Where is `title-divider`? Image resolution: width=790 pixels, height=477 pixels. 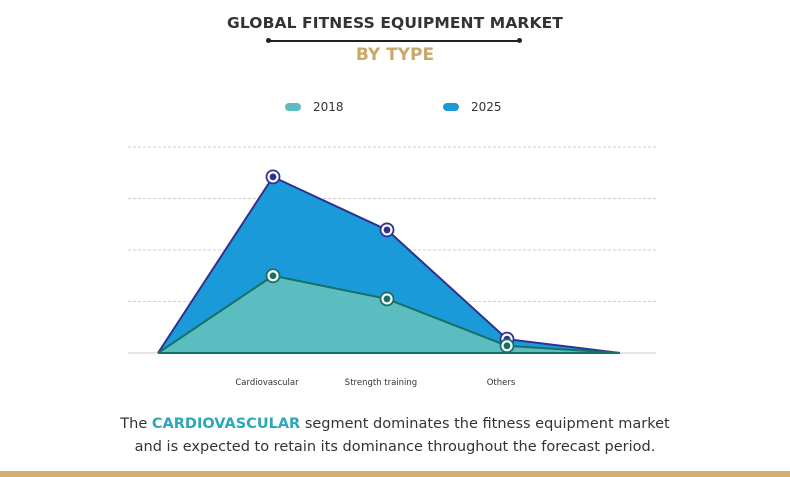 title-divider is located at coordinates (394, 40).